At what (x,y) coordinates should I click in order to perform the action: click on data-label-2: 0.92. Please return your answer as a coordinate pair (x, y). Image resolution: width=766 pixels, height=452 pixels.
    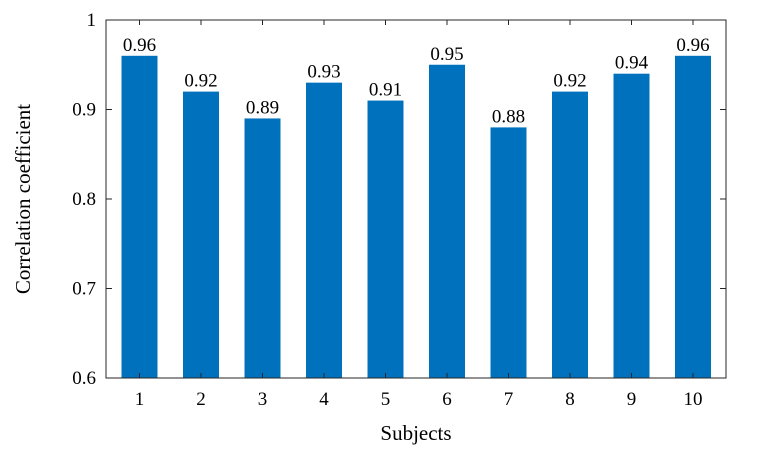
    Looking at the image, I should click on (200, 81).